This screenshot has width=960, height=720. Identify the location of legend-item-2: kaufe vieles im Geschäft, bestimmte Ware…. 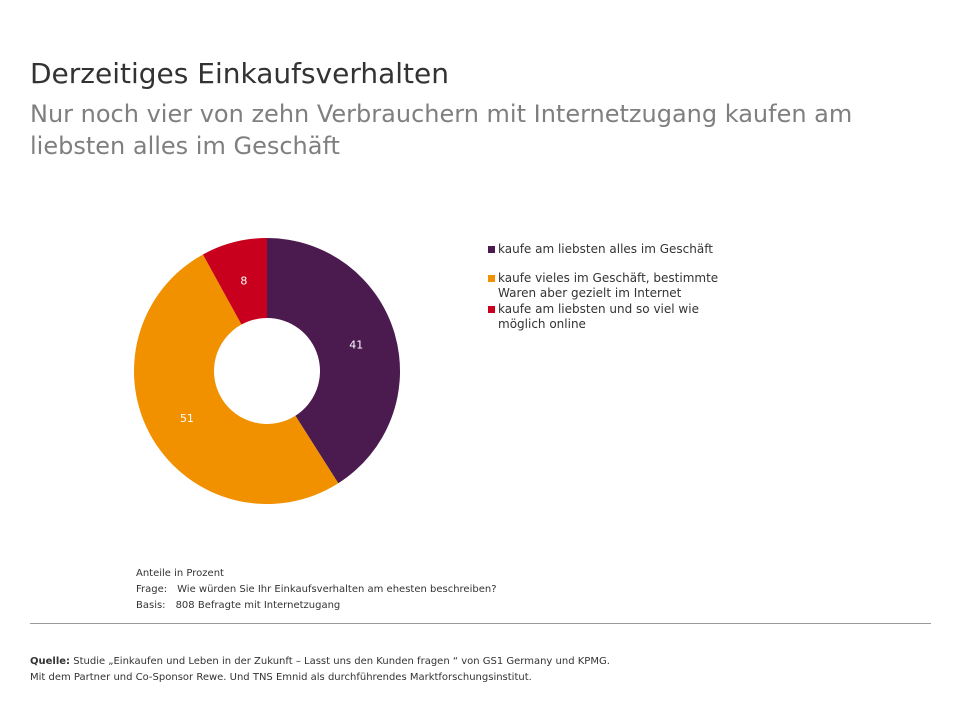
(613, 286).